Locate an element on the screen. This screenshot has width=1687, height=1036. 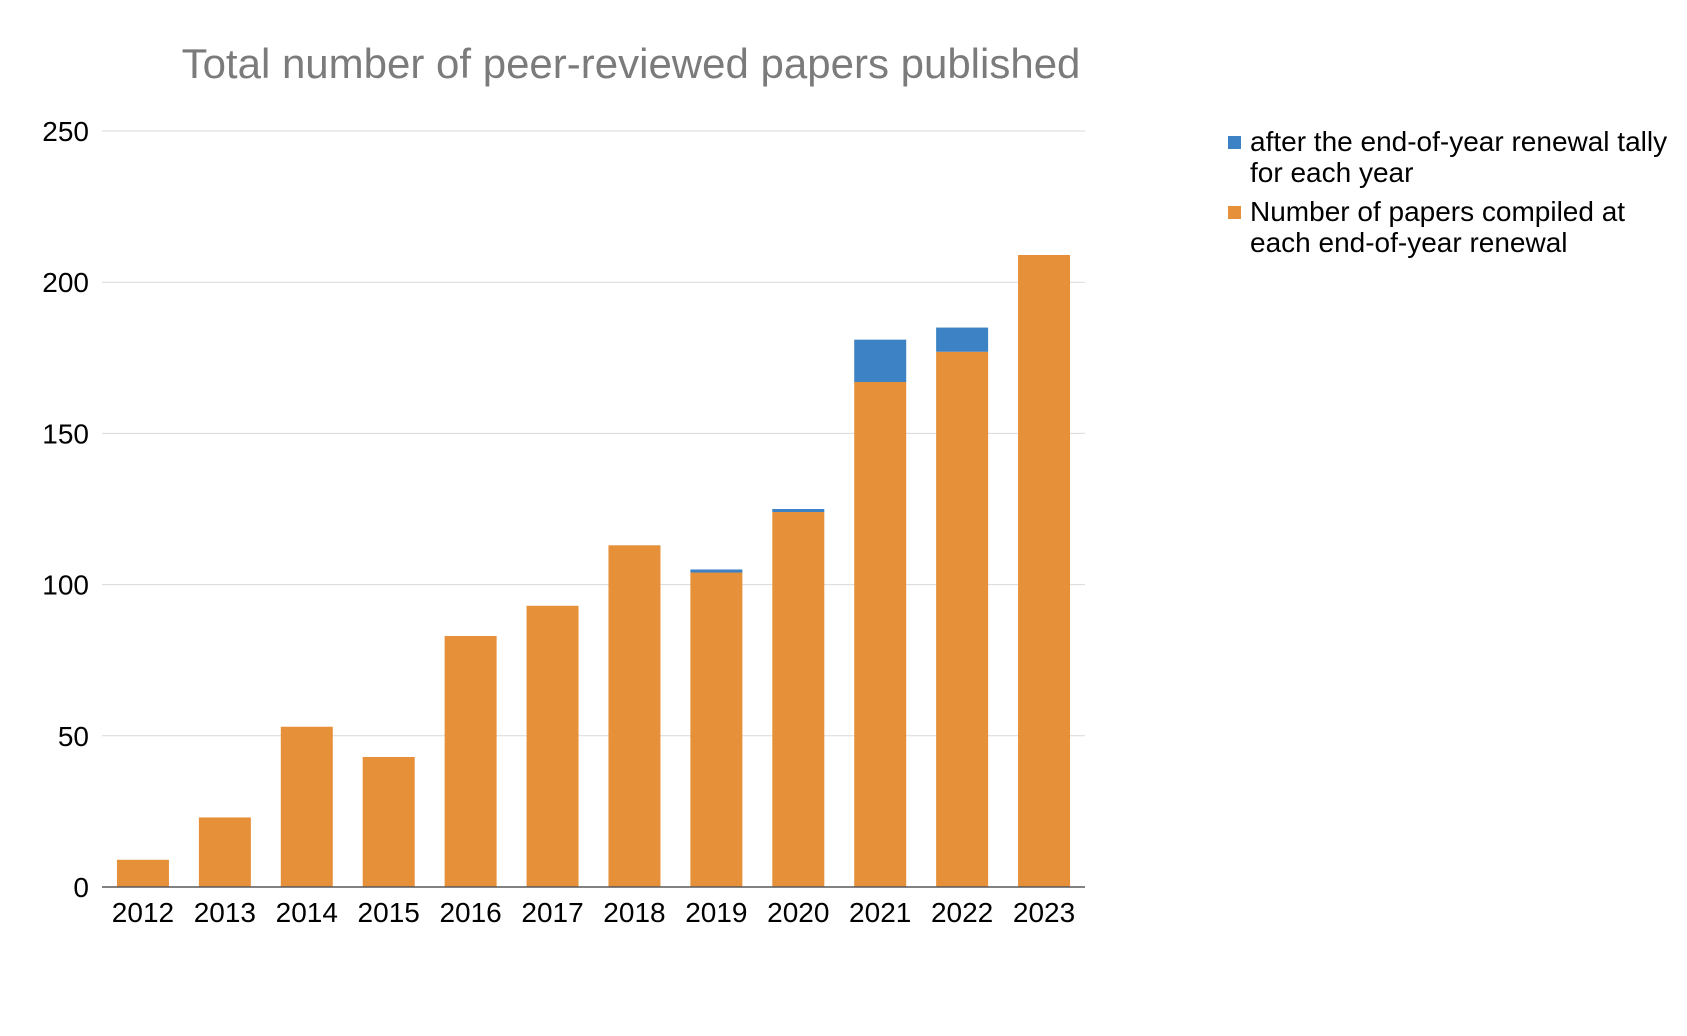
legend-swatch-orange is located at coordinates (1234, 212).